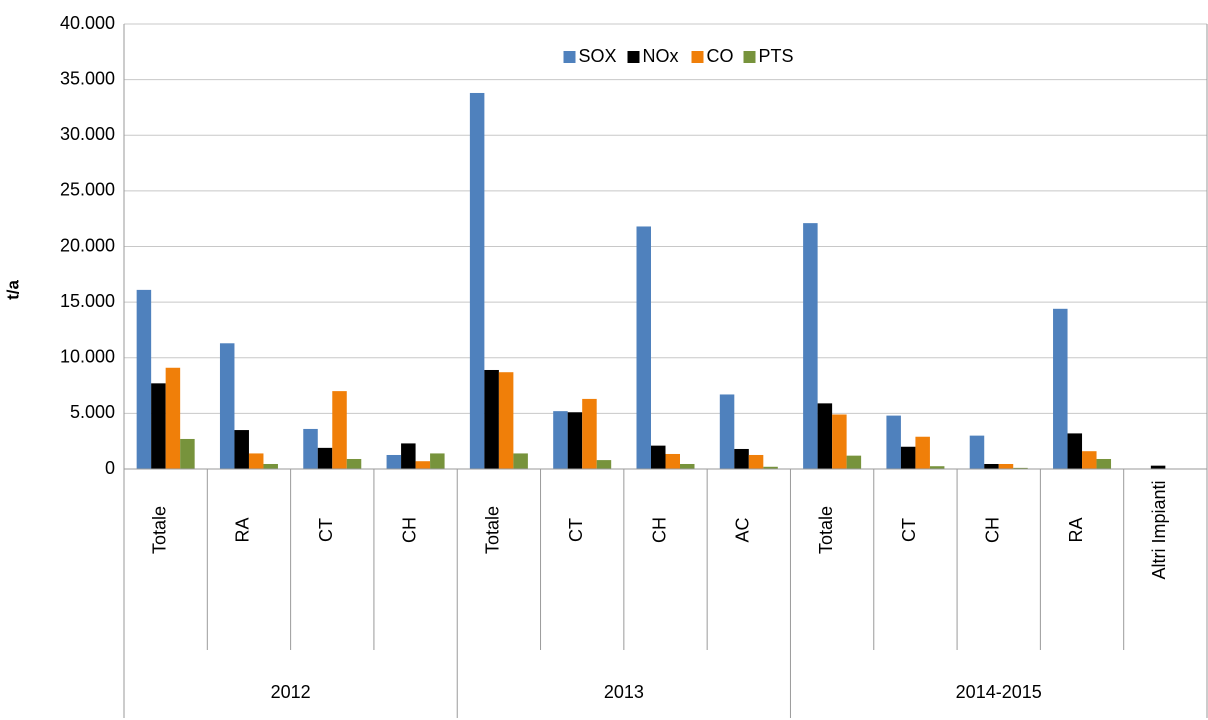  Describe the element at coordinates (87, 134) in the screenshot. I see `y-tick-label: 30.000` at that location.